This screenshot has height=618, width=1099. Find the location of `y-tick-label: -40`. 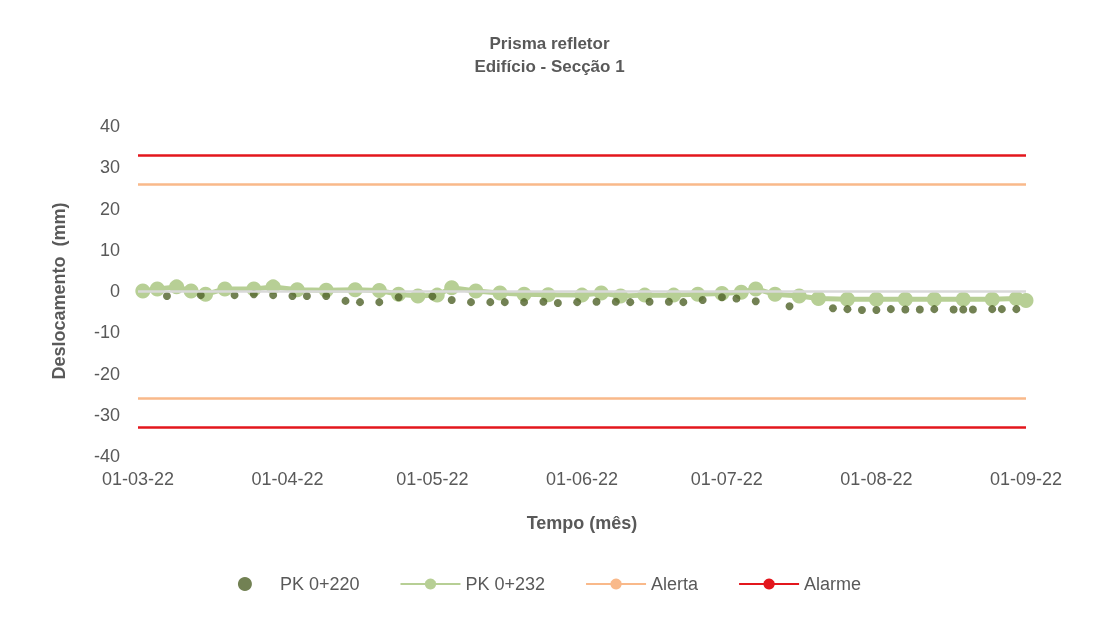

y-tick-label: -40 is located at coordinates (106, 456).